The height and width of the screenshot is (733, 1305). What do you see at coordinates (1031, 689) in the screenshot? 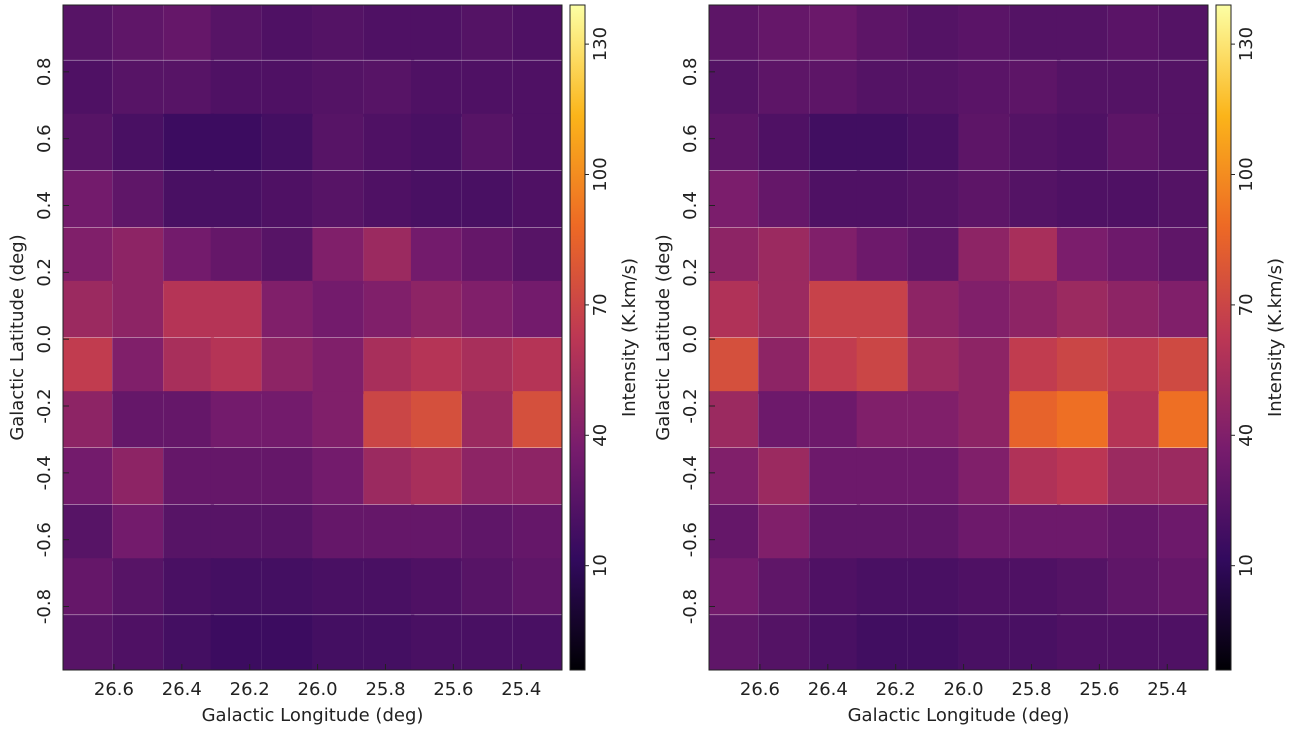
I see `x-tick-label: 25.8` at bounding box center [1031, 689].